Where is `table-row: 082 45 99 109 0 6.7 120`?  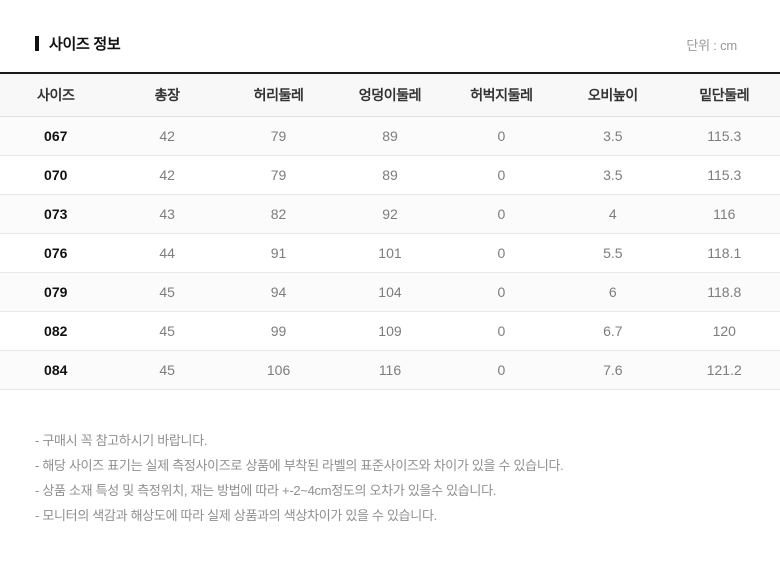 table-row: 082 45 99 109 0 6.7 120 is located at coordinates (390, 330).